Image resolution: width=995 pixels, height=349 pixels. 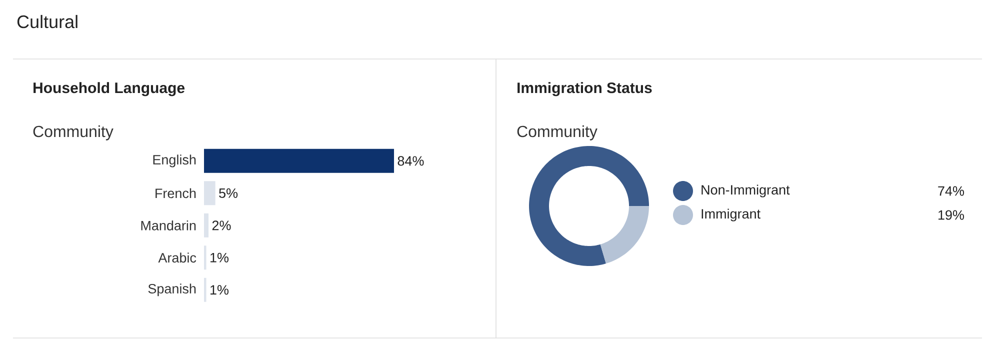 What do you see at coordinates (951, 215) in the screenshot?
I see `data-label: 19%` at bounding box center [951, 215].